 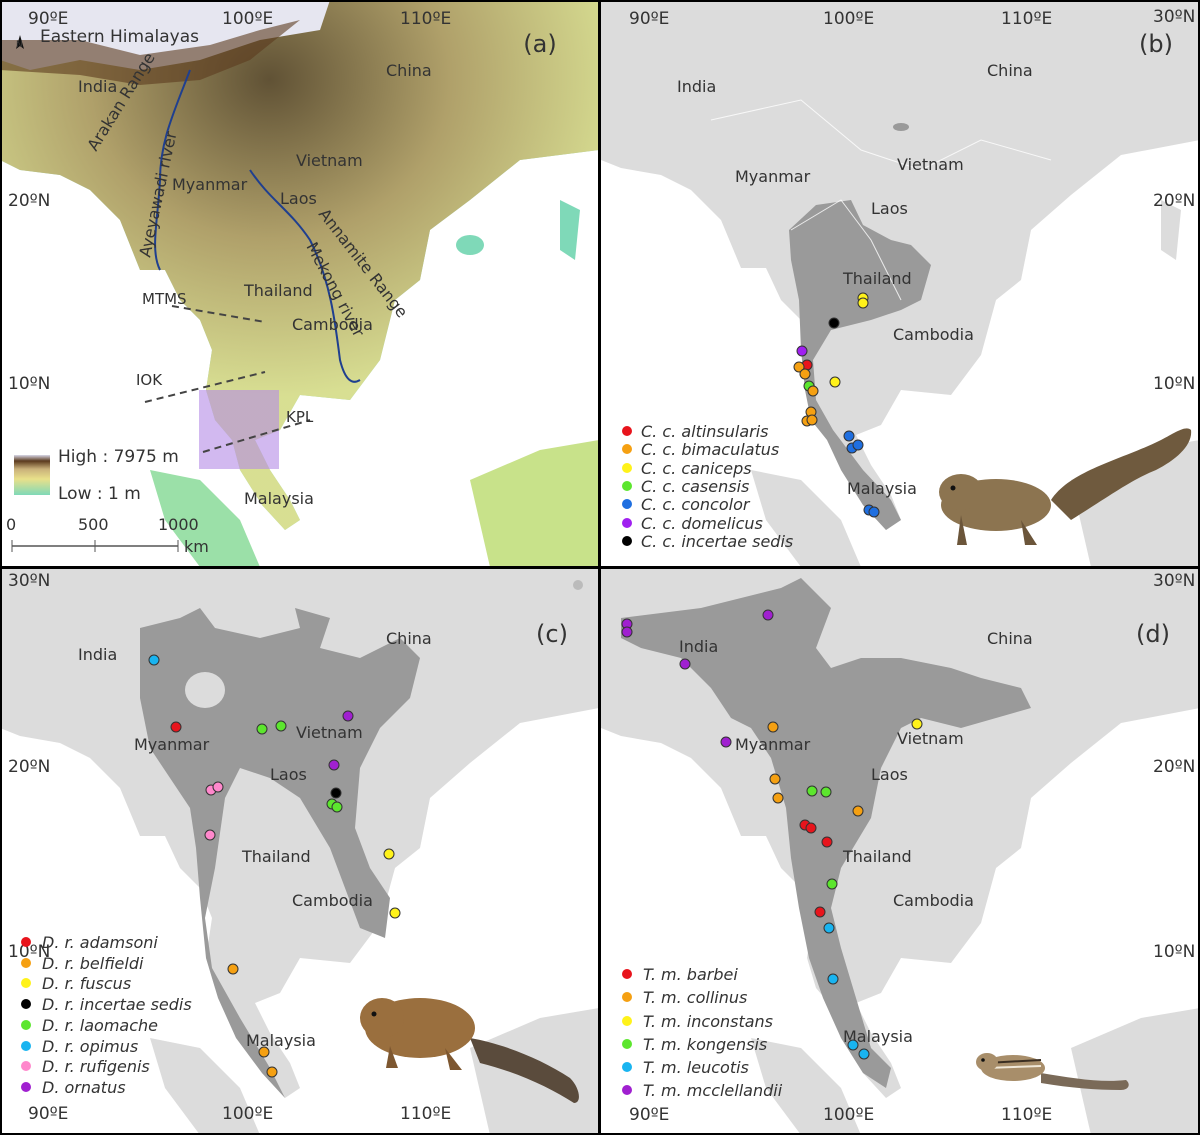 I want to click on panel-label-b: (b), so click(x=1156, y=44).